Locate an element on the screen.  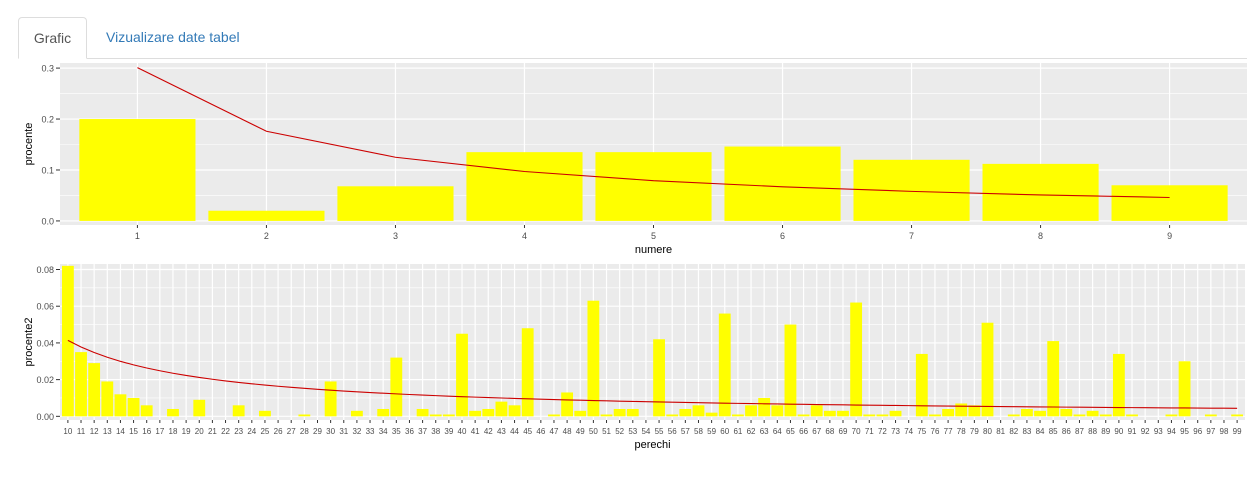
y-axis-title: procente2 is located at coordinates (29, 342).